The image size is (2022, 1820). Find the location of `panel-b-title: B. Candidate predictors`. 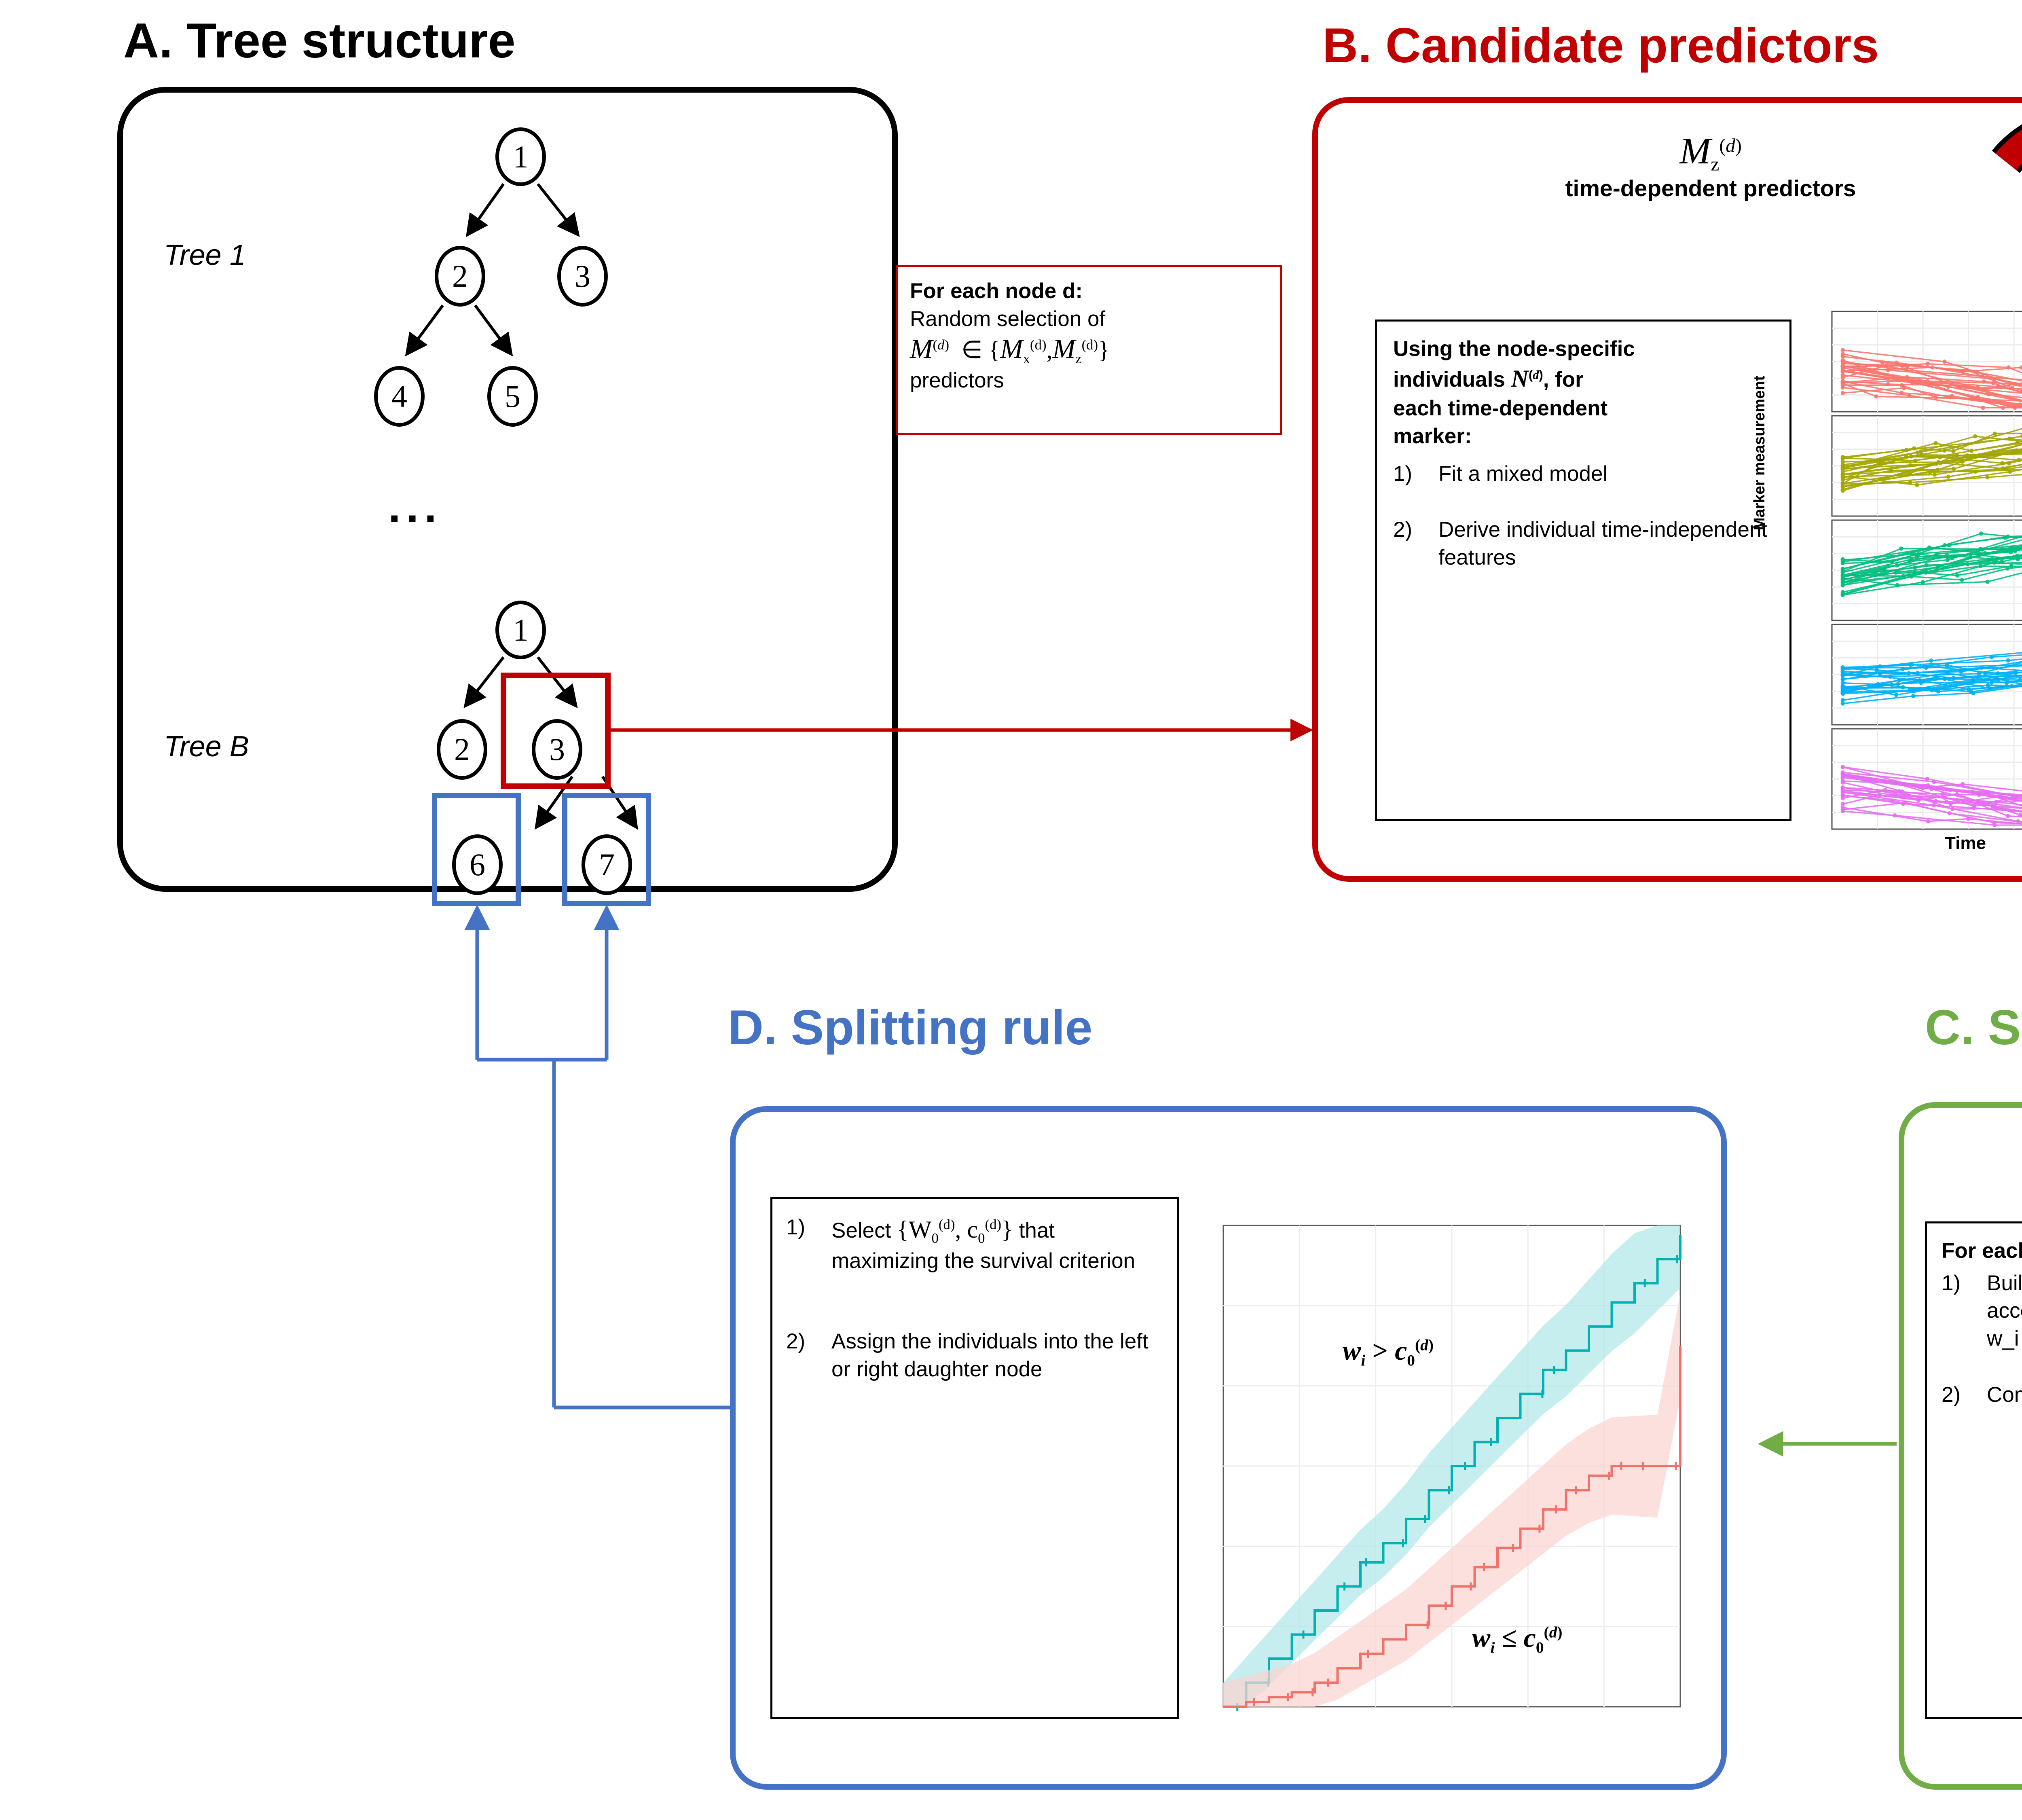

panel-b-title: B. Candidate predictors is located at coordinates (1600, 45).